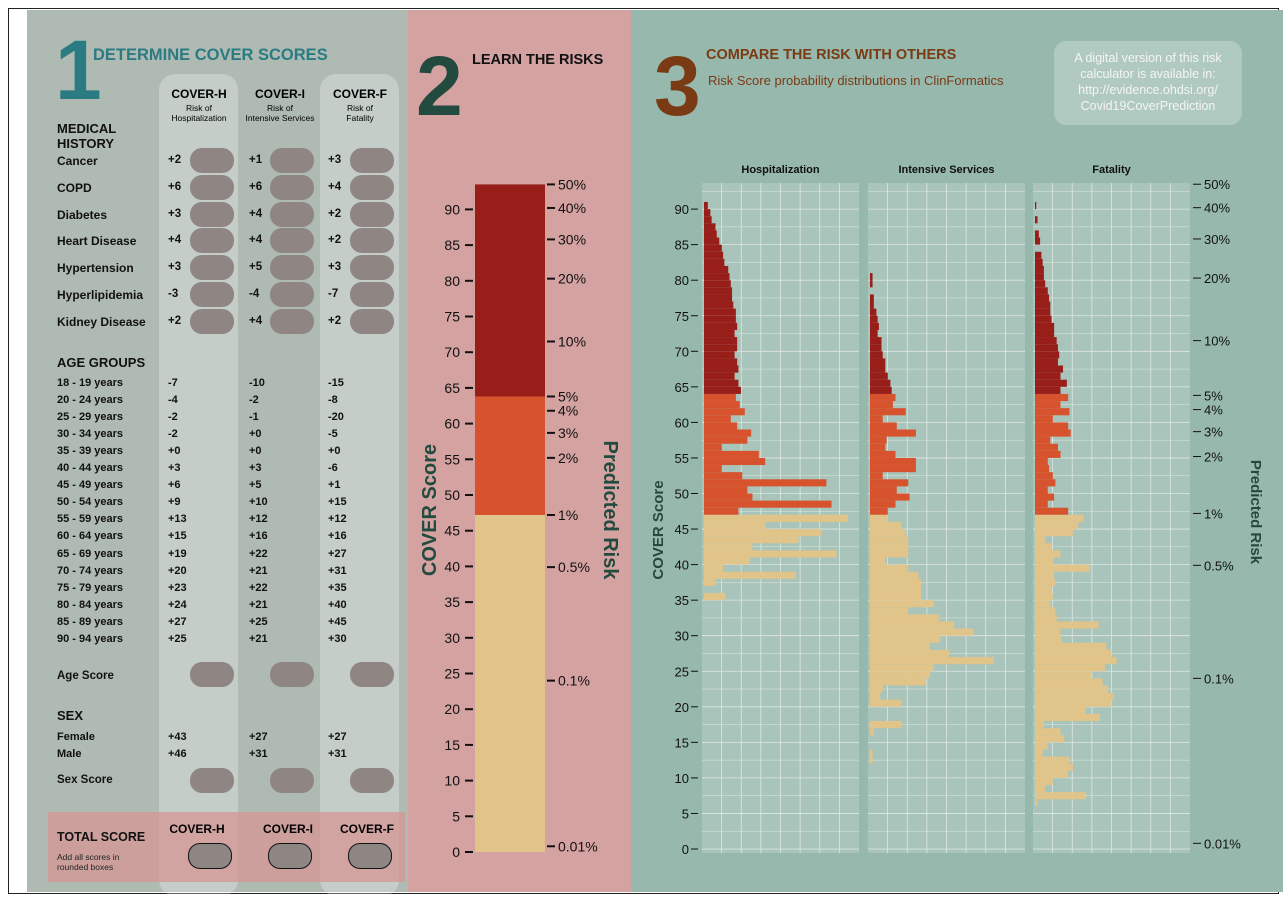 The width and height of the screenshot is (1287, 902). What do you see at coordinates (1213, 395) in the screenshot?
I see `risk-tick-label: 5%` at bounding box center [1213, 395].